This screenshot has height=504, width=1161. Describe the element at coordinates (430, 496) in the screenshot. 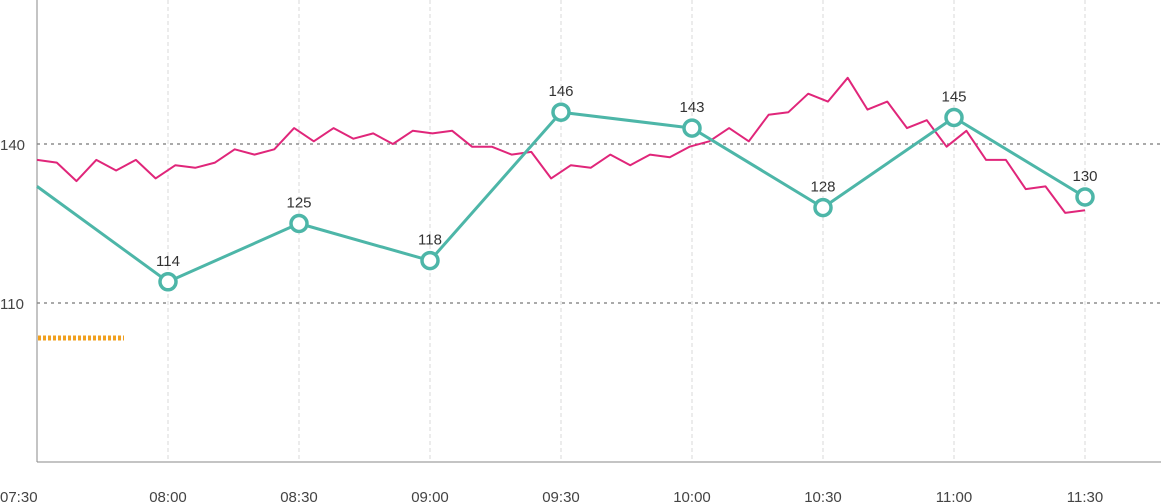

I see `x-tick-label: 09:00` at that location.